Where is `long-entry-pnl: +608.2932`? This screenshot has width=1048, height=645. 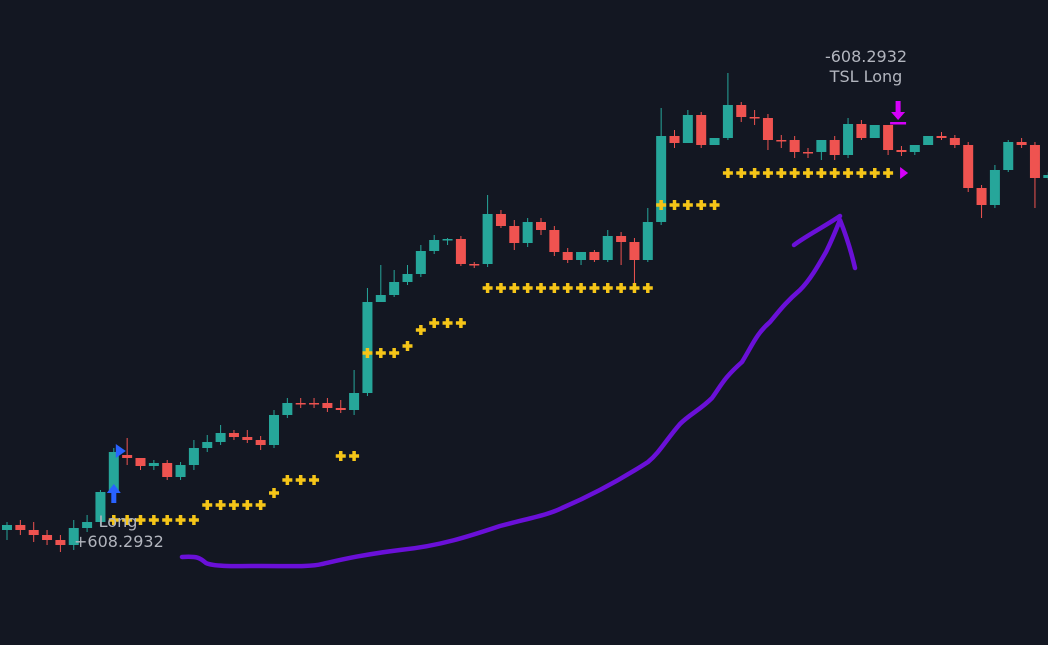 long-entry-pnl: +608.2932 is located at coordinates (119, 541).